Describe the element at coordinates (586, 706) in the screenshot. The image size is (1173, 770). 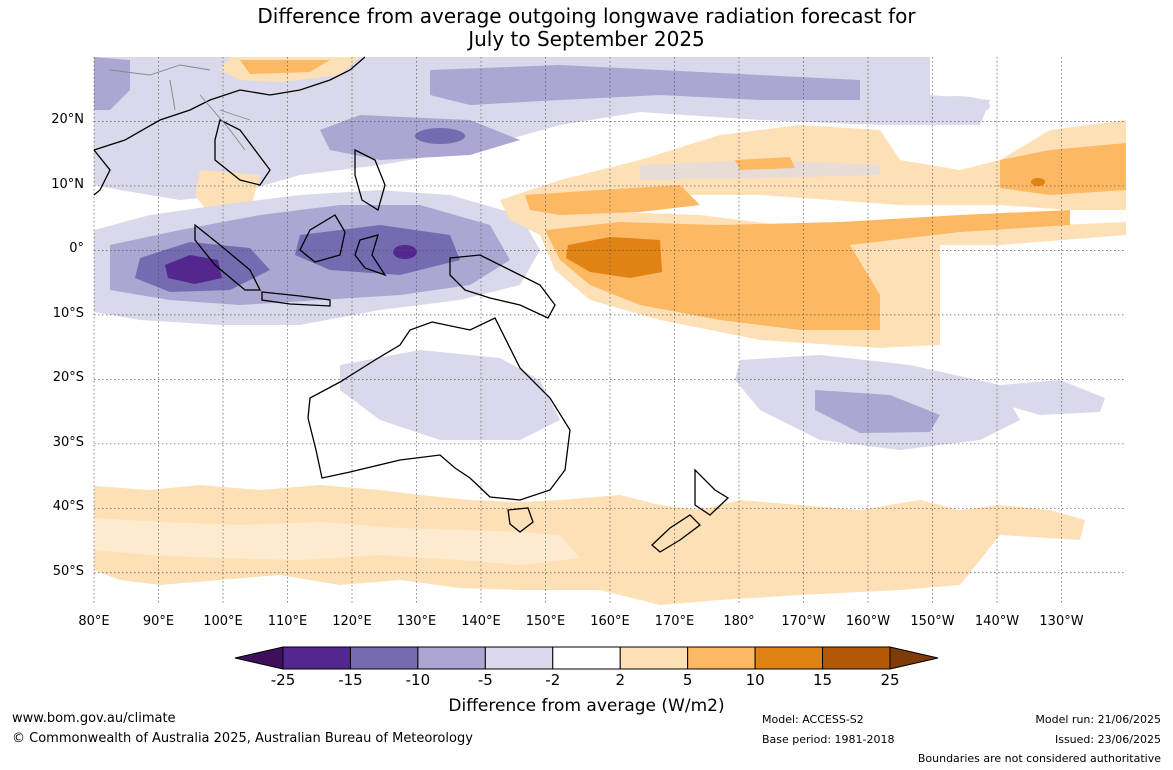
I see `colorbar-title: Difference from average (W/m2)` at that location.